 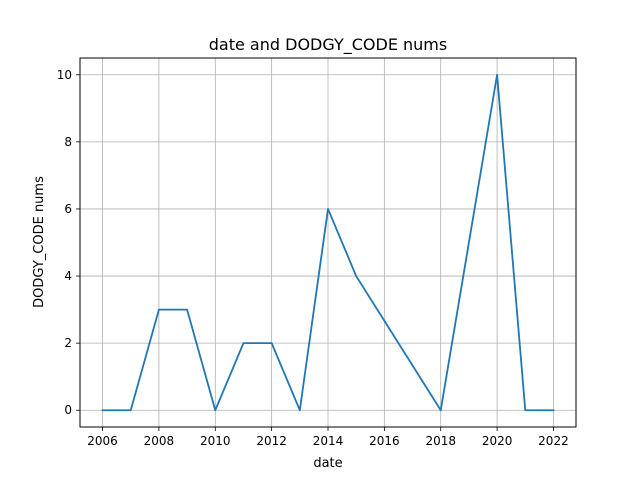 I want to click on x-tick-label: 2012, so click(x=271, y=441).